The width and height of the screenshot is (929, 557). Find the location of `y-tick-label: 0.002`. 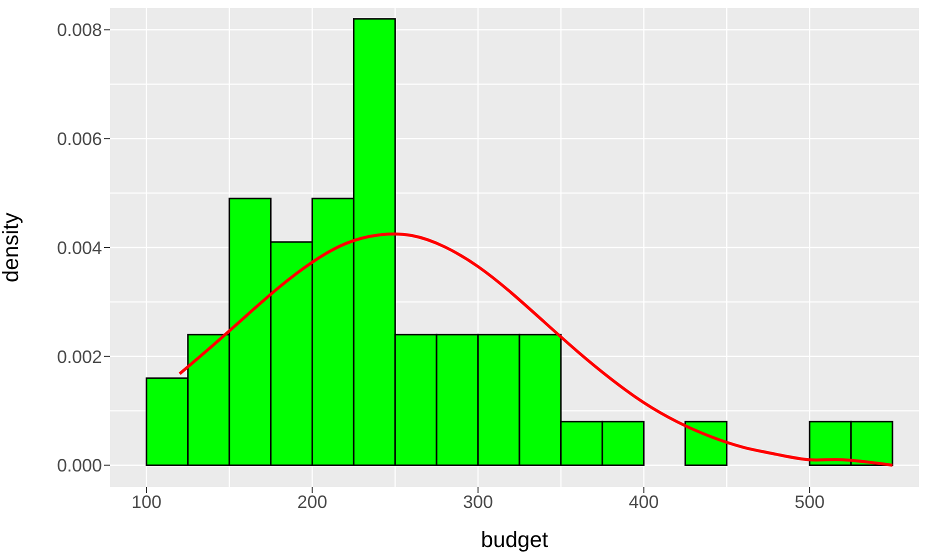

y-tick-label: 0.002 is located at coordinates (79, 356).